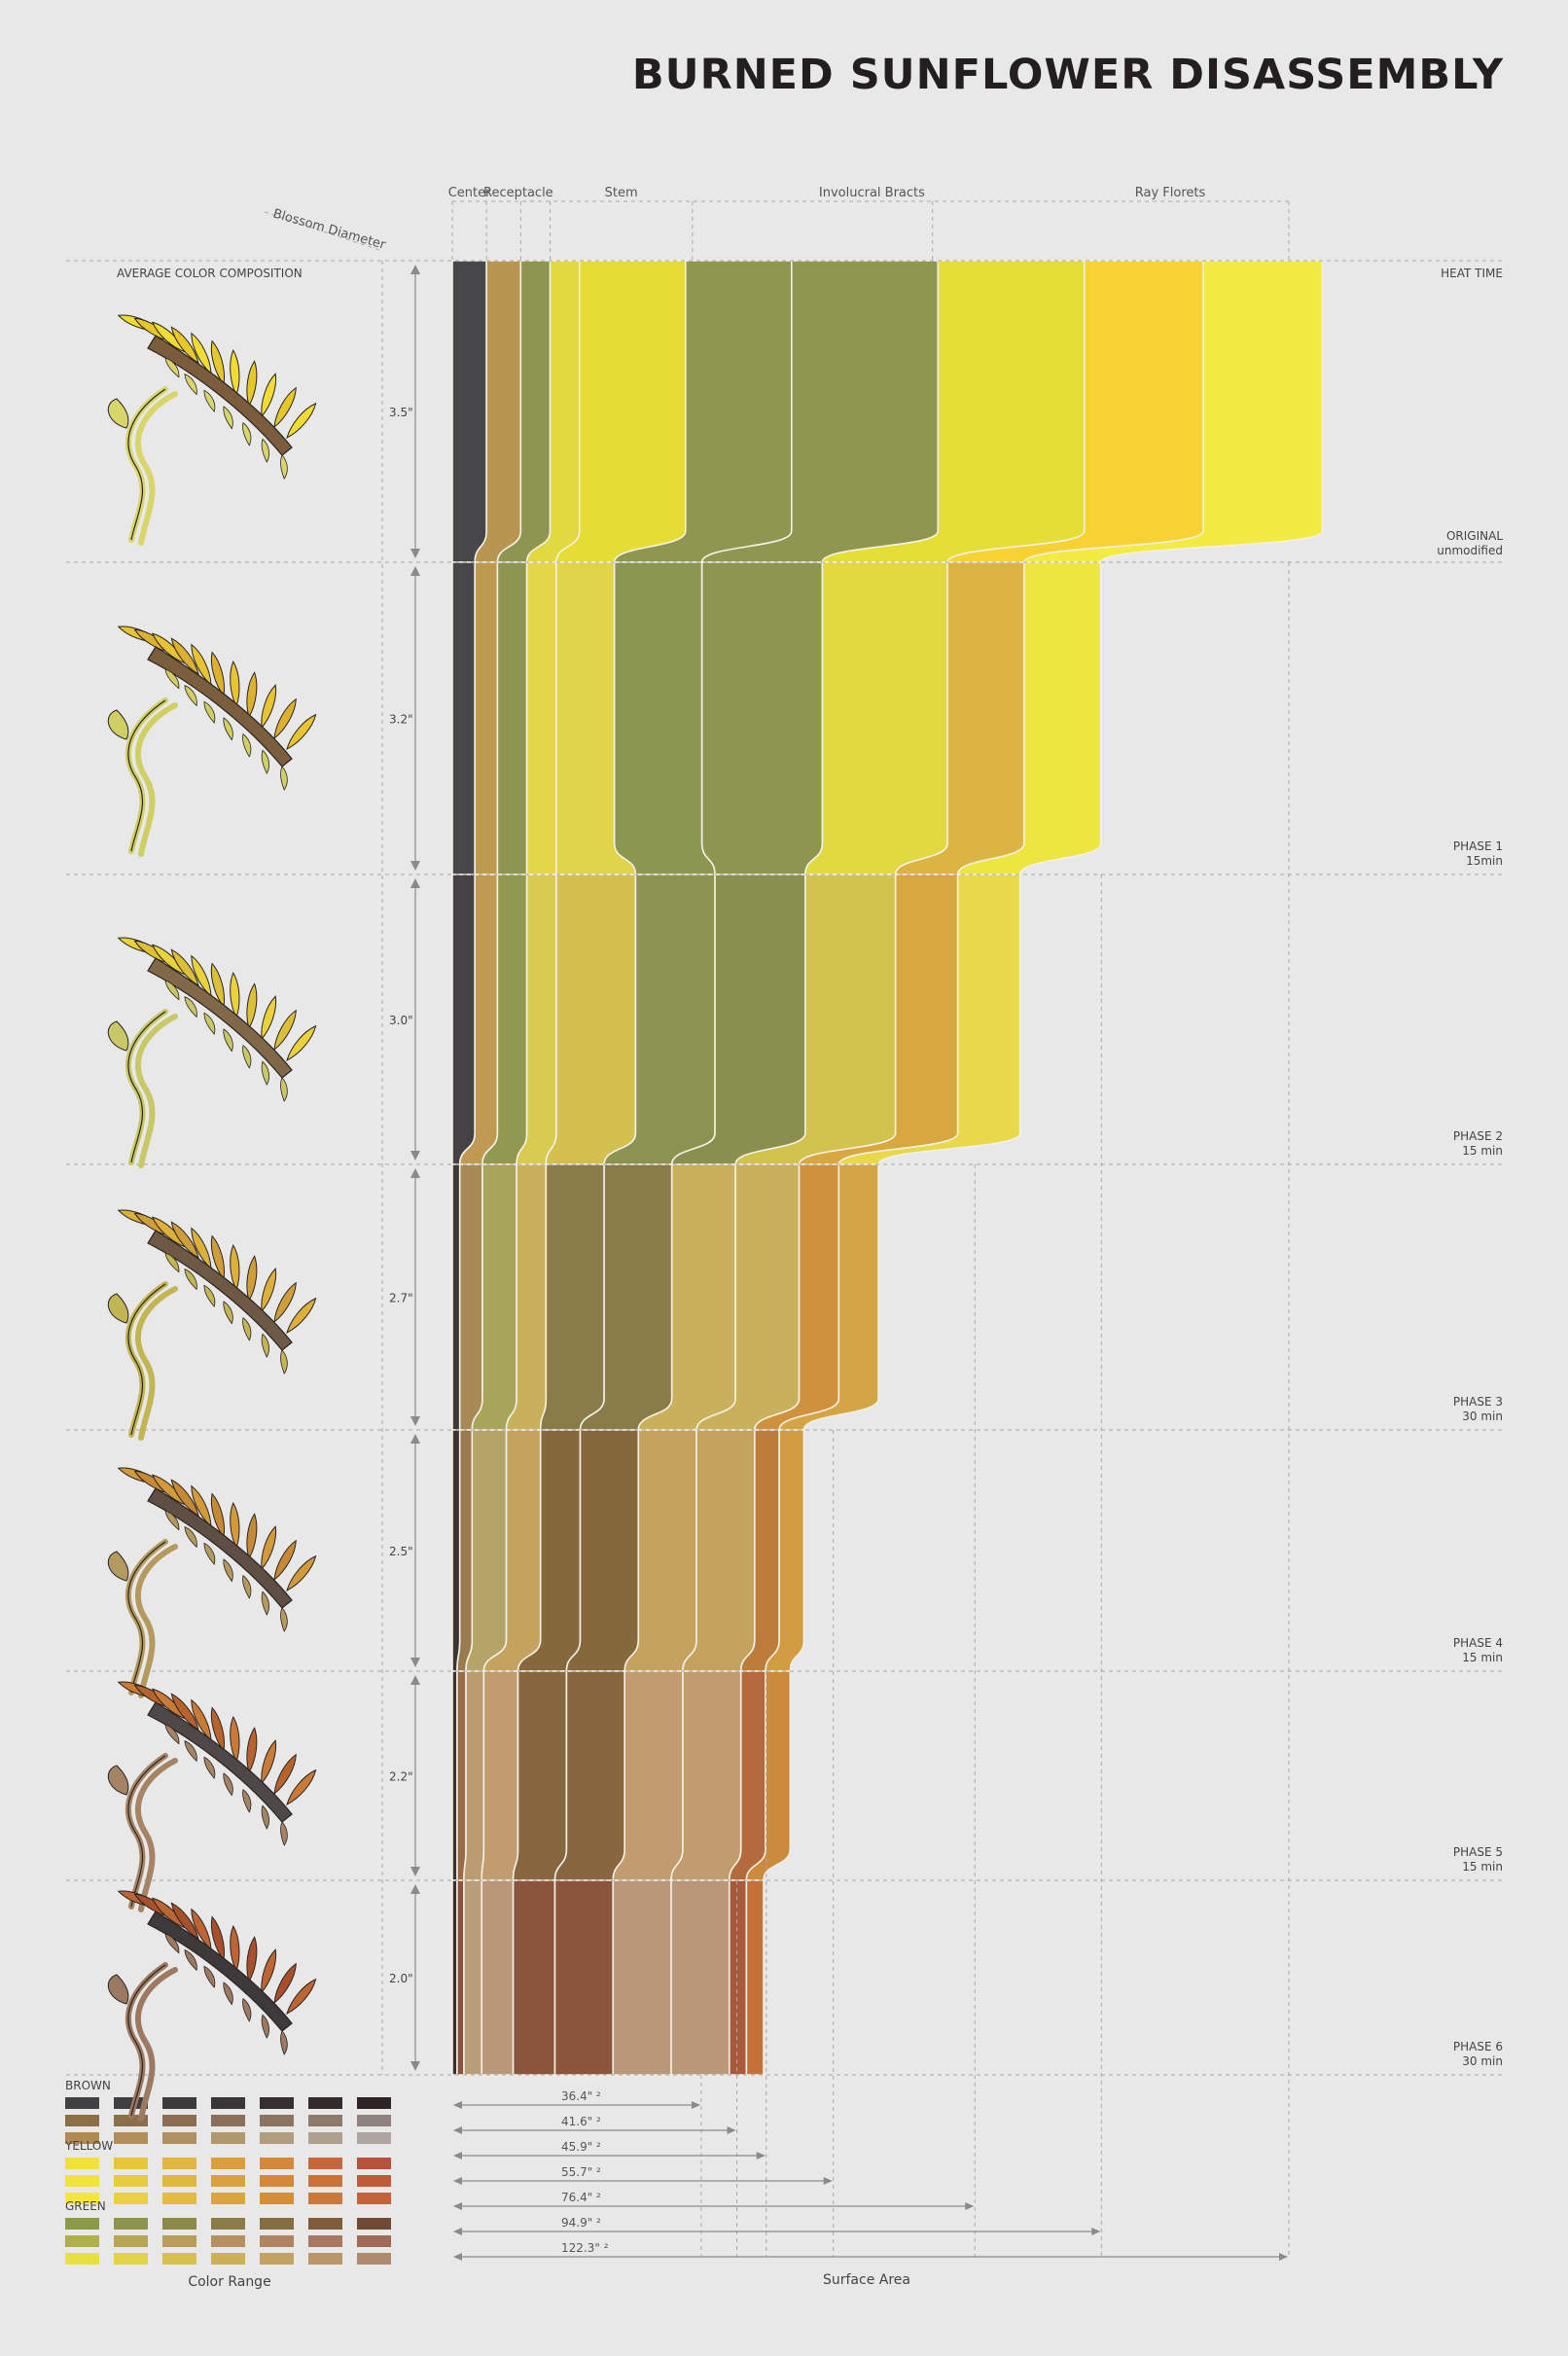 The image size is (1568, 2356). Describe the element at coordinates (88, 2146) in the screenshot. I see `color-range-group-yellow: YELLOW` at that location.